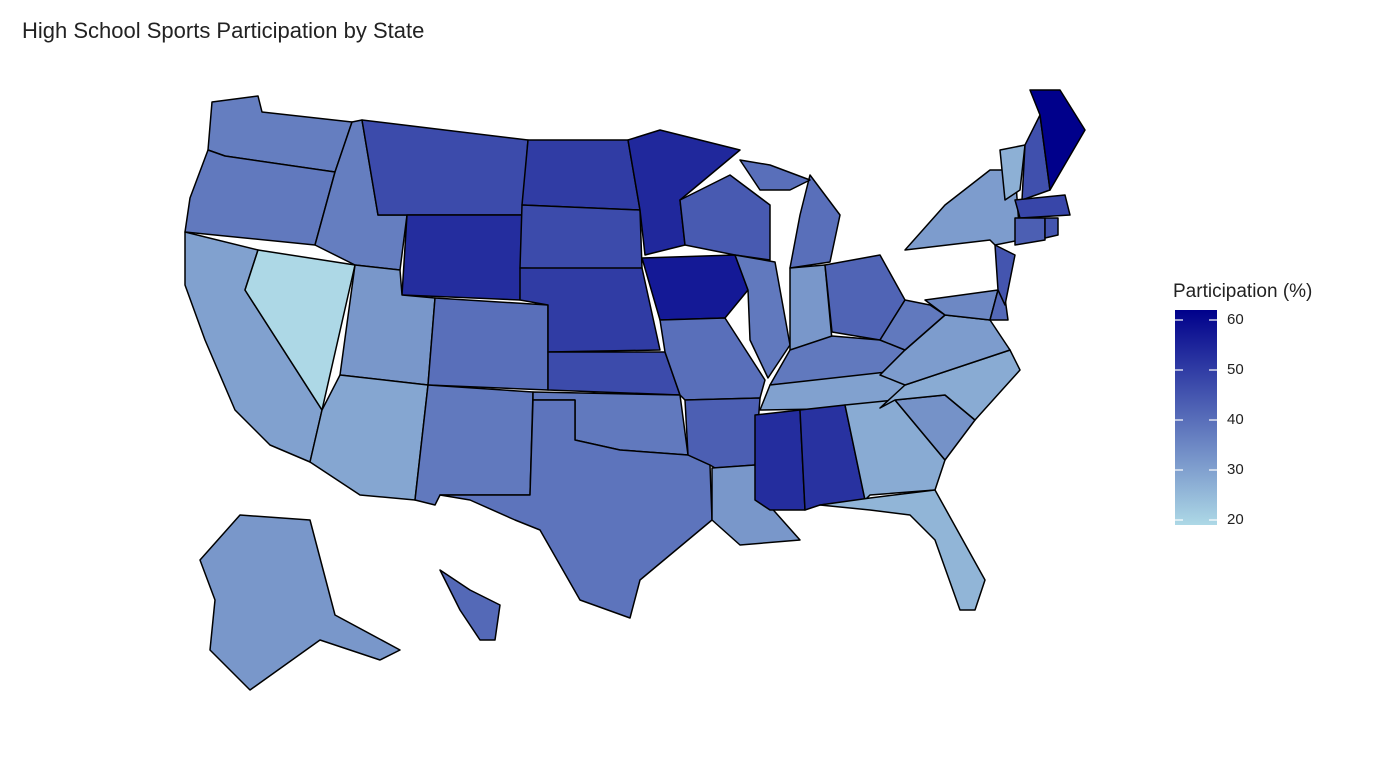  Describe the element at coordinates (1235, 519) in the screenshot. I see `legend-tick-label: 20` at that location.